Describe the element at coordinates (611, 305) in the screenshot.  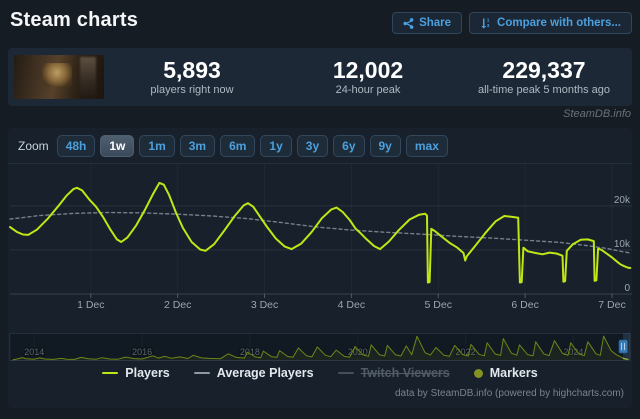
I see `x-axis-label: 7 Dec` at that location.